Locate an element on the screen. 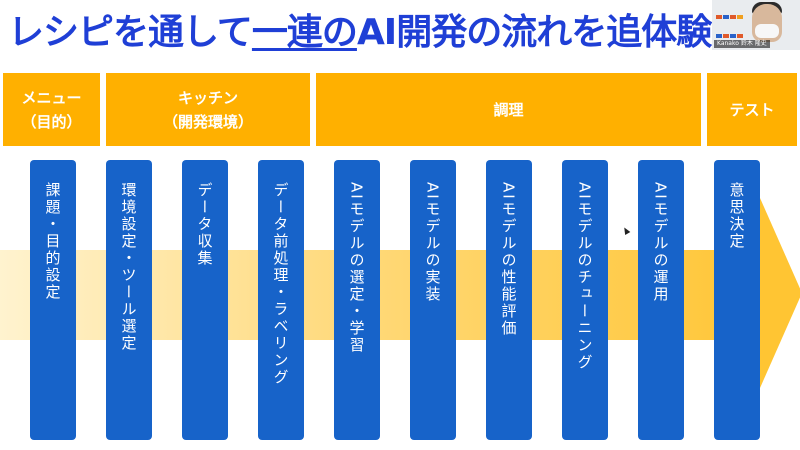 This screenshot has height=450, width=800. webcam-thumbnail: Kanako 鈴木 隆史 is located at coordinates (756, 25).